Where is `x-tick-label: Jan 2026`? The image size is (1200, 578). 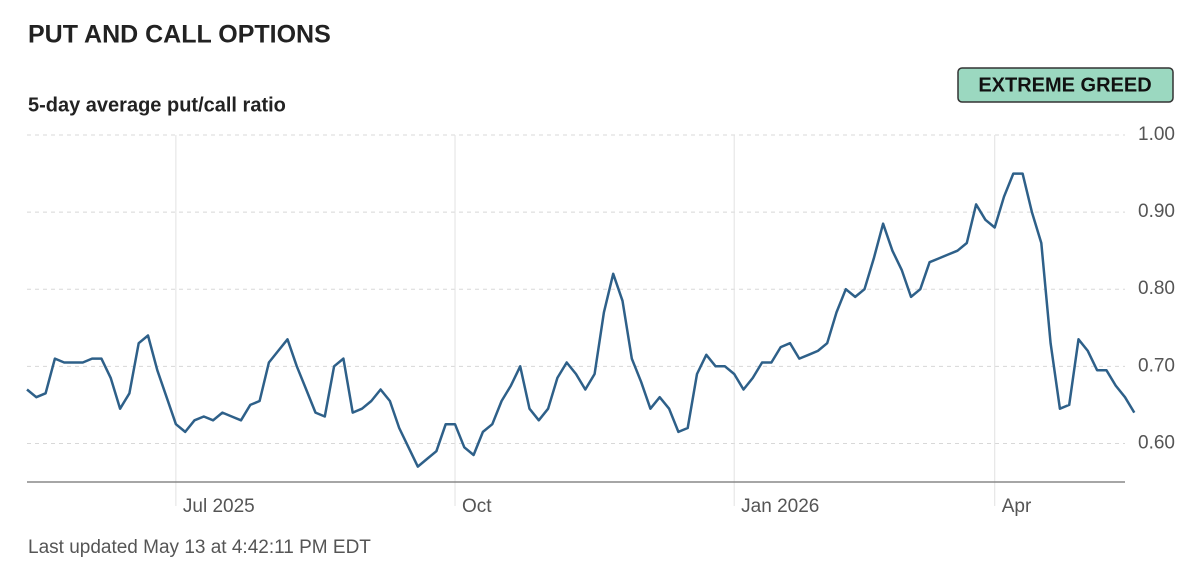 x-tick-label: Jan 2026 is located at coordinates (780, 506).